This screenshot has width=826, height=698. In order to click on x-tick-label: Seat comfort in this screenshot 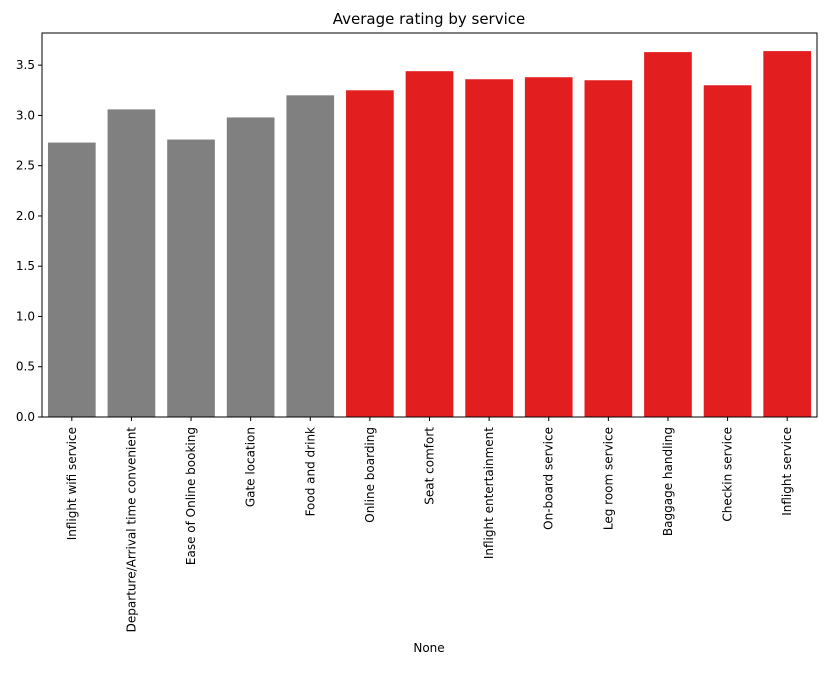, I will do `click(430, 466)`.